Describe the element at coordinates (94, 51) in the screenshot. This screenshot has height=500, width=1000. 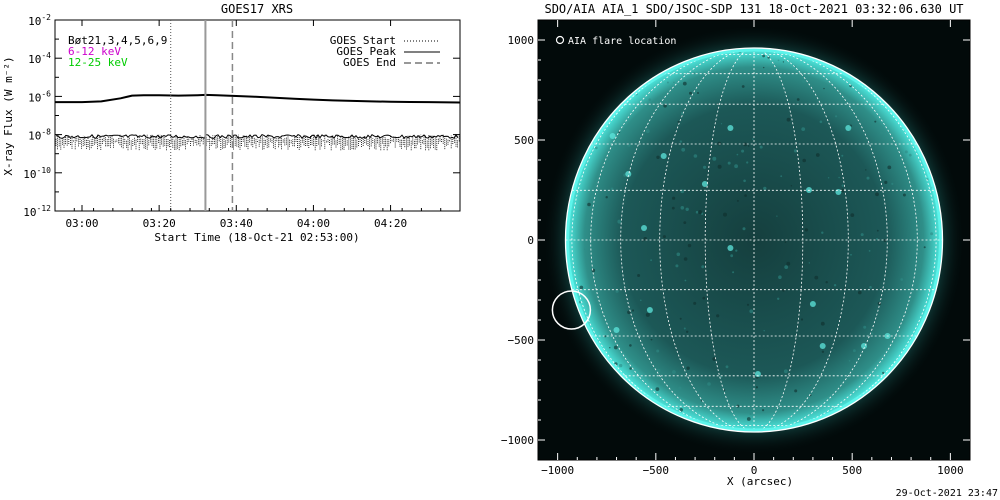
I see `goes-legend-6-12kev: 6-12 keV` at that location.